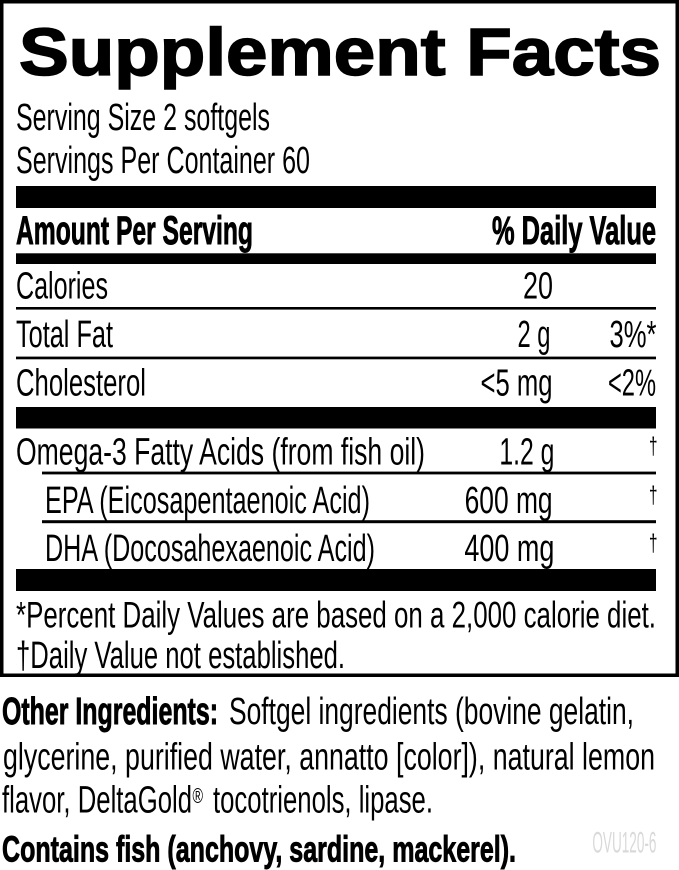  Describe the element at coordinates (538, 287) in the screenshot. I see `svg-text: 20` at that location.